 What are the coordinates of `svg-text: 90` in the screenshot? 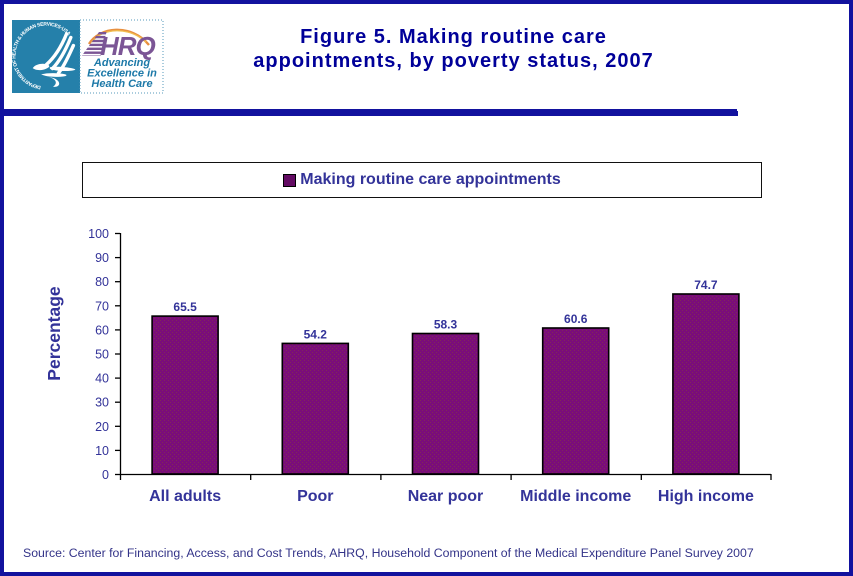 It's located at (102, 258).